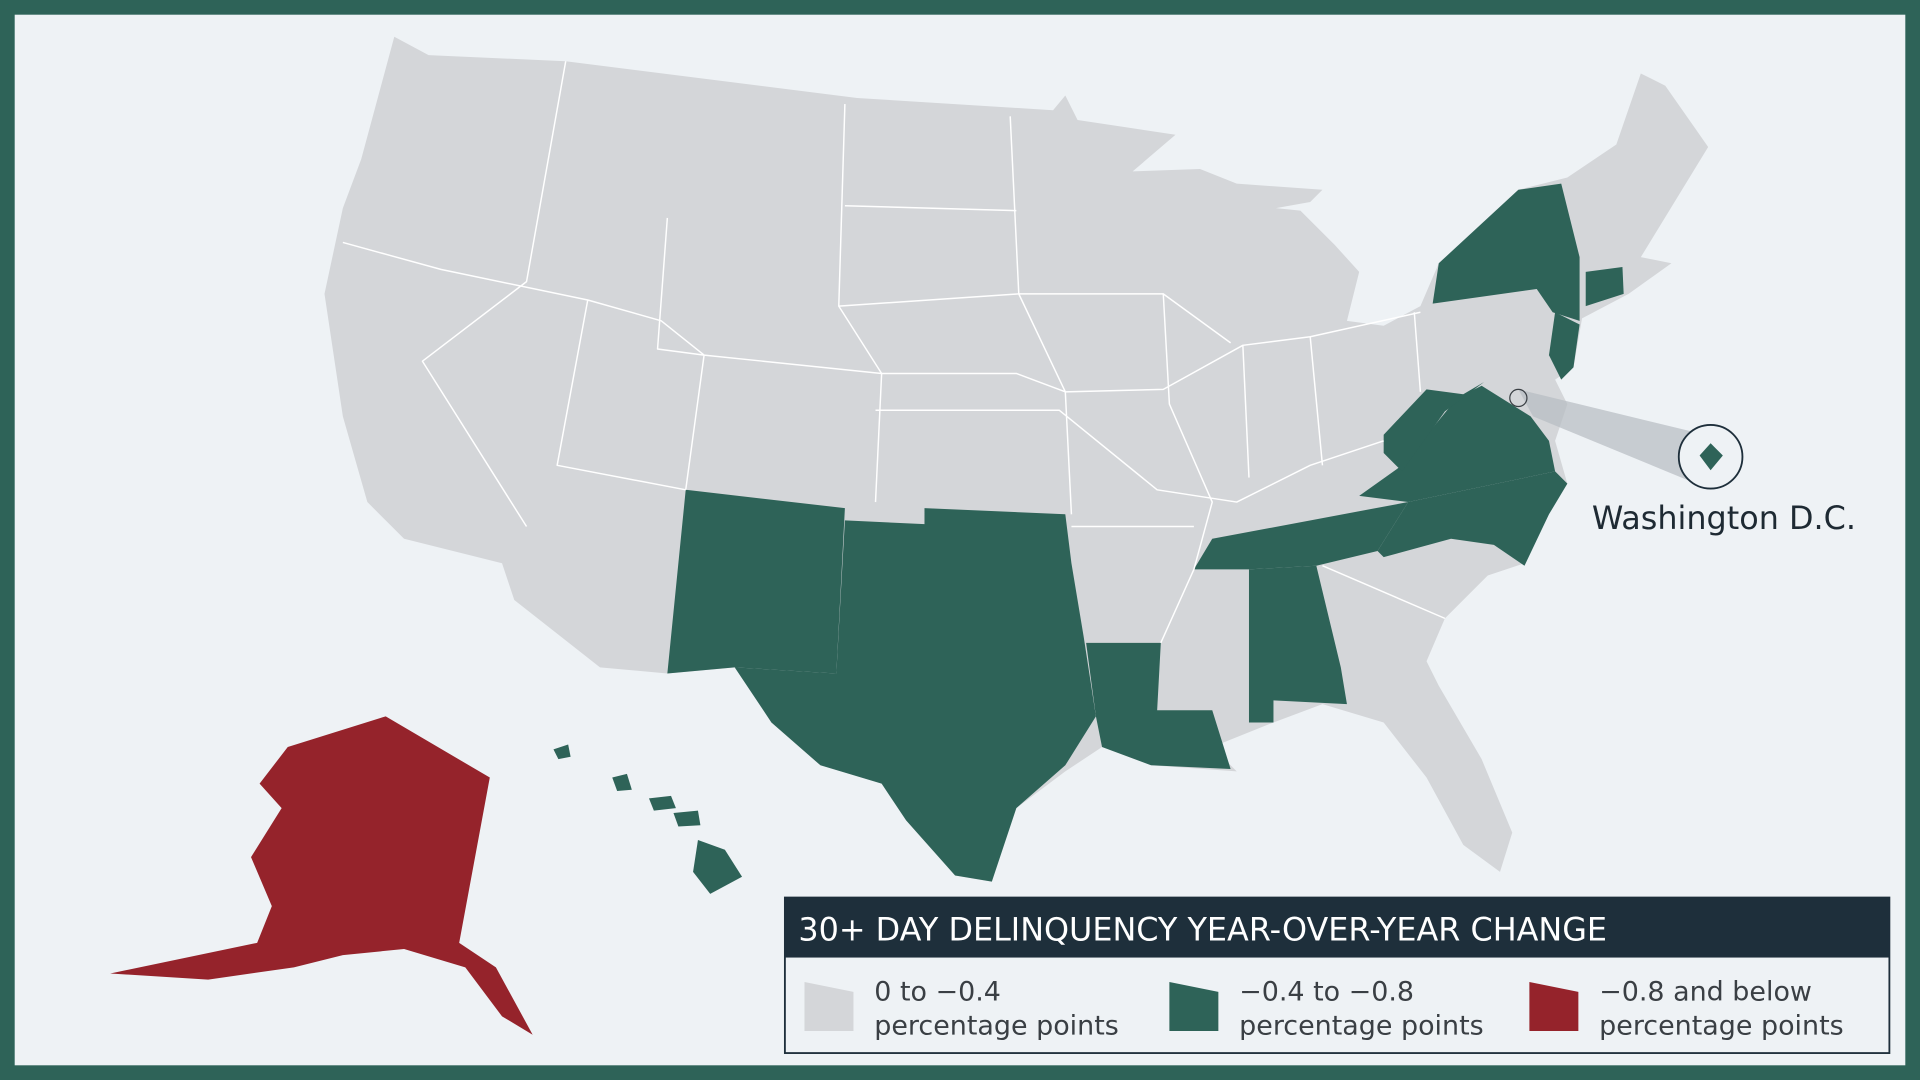 The height and width of the screenshot is (1080, 1920). I want to click on legend-range: 0 to −0.4, so click(937, 991).